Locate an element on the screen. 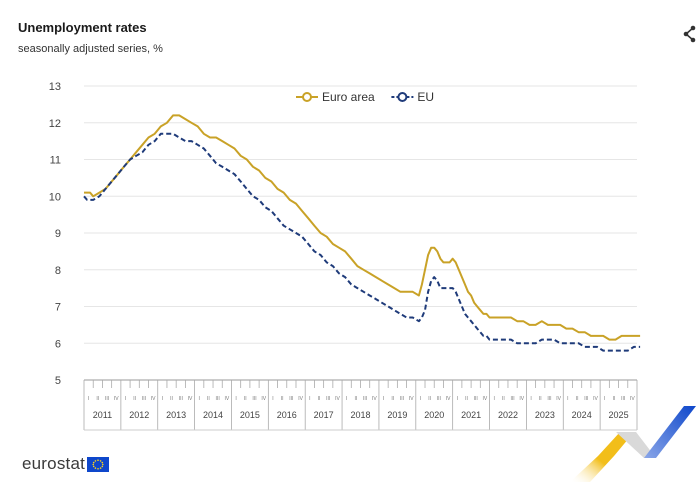 Image resolution: width=696 pixels, height=496 pixels. x-year-label: 2024 is located at coordinates (582, 415).